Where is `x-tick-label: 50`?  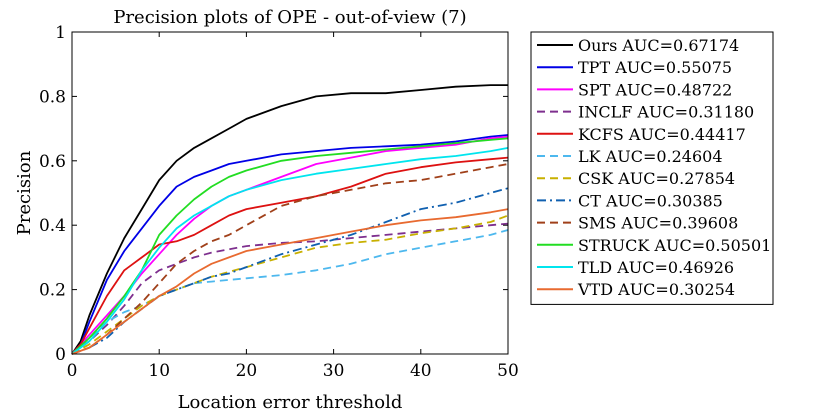
x-tick-label: 50 is located at coordinates (508, 371).